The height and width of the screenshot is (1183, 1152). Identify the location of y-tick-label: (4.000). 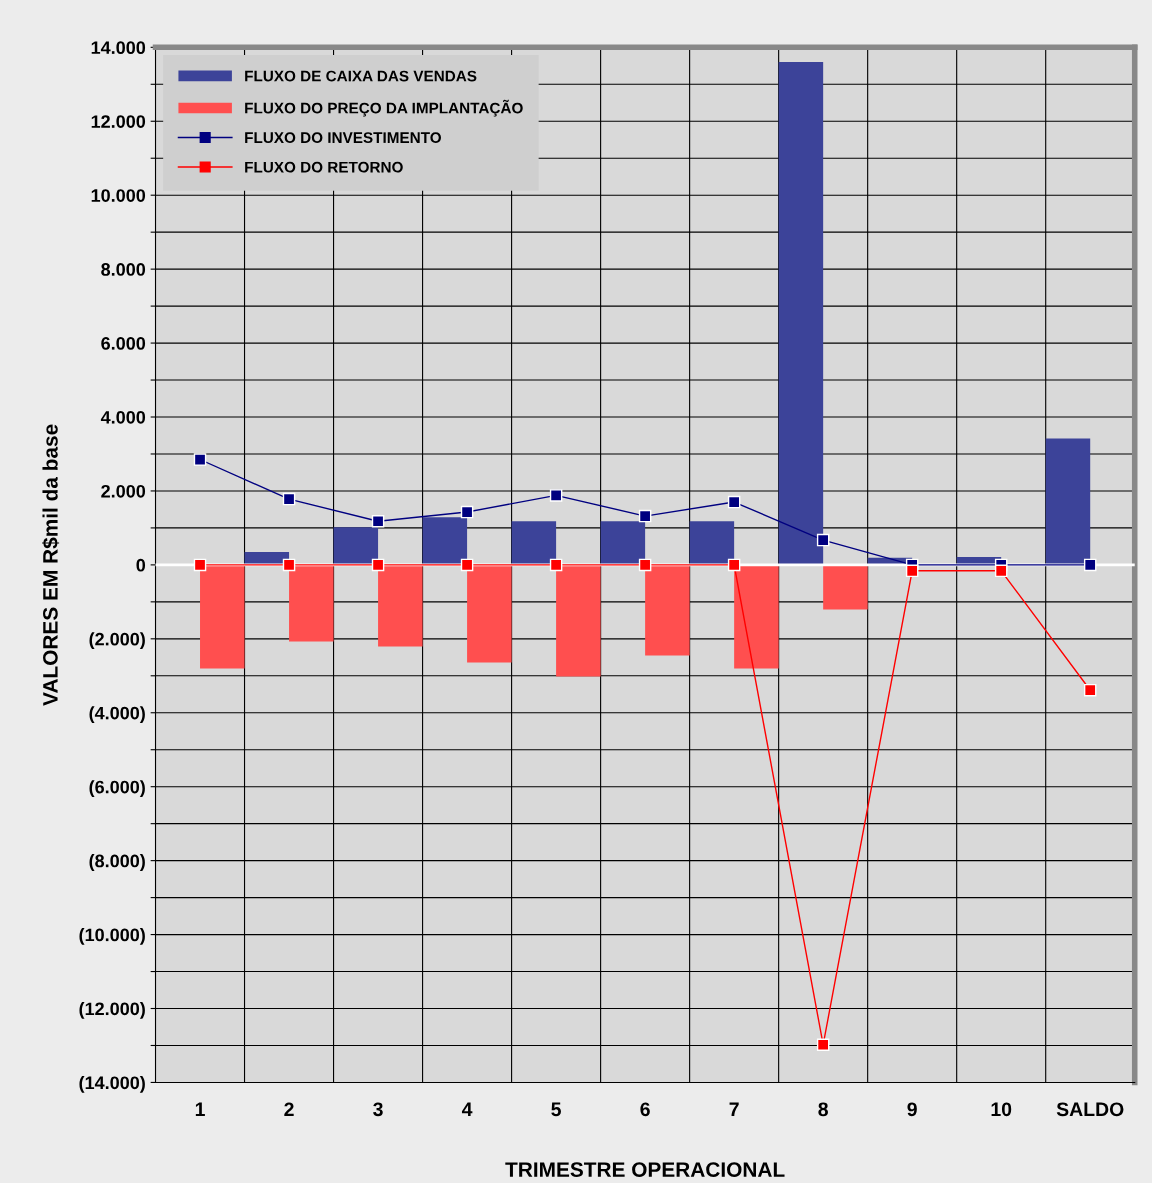
(117, 715).